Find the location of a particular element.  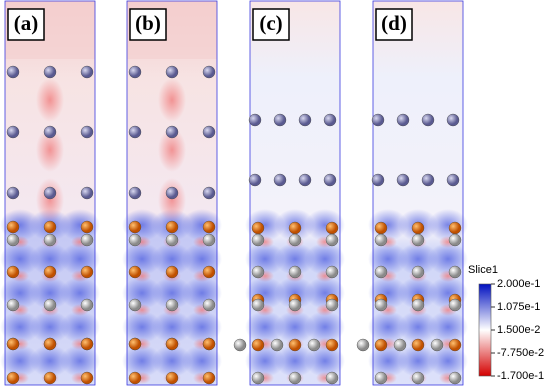

colorbar-tick-label: -7.750e-2 is located at coordinates (520, 353).